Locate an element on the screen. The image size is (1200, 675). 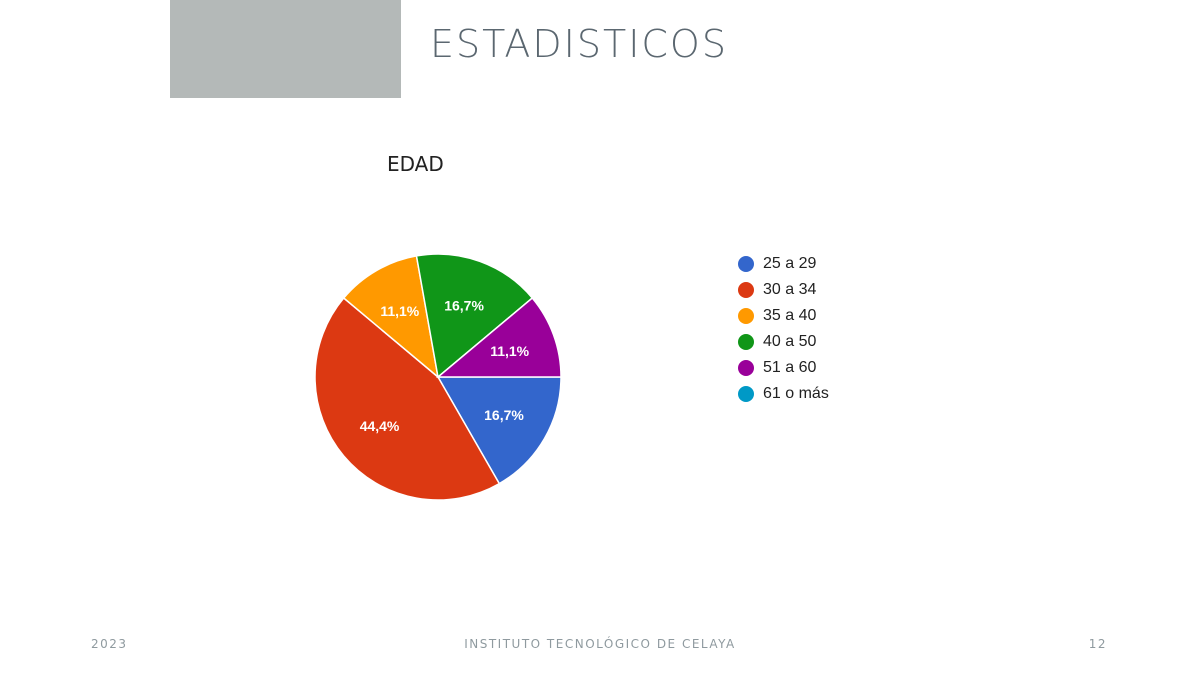
legend-label: 40 a 50 is located at coordinates (790, 341).